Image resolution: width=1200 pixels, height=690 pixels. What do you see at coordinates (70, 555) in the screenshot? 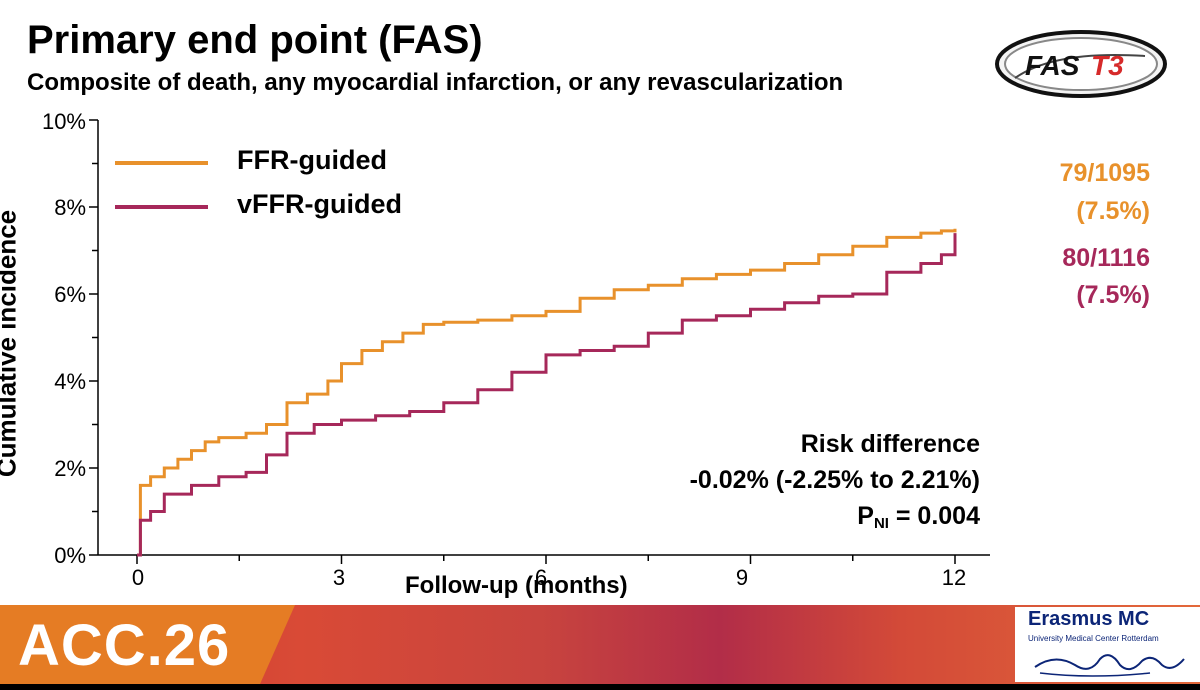
I see `y-tick-label: 0%` at bounding box center [70, 555].